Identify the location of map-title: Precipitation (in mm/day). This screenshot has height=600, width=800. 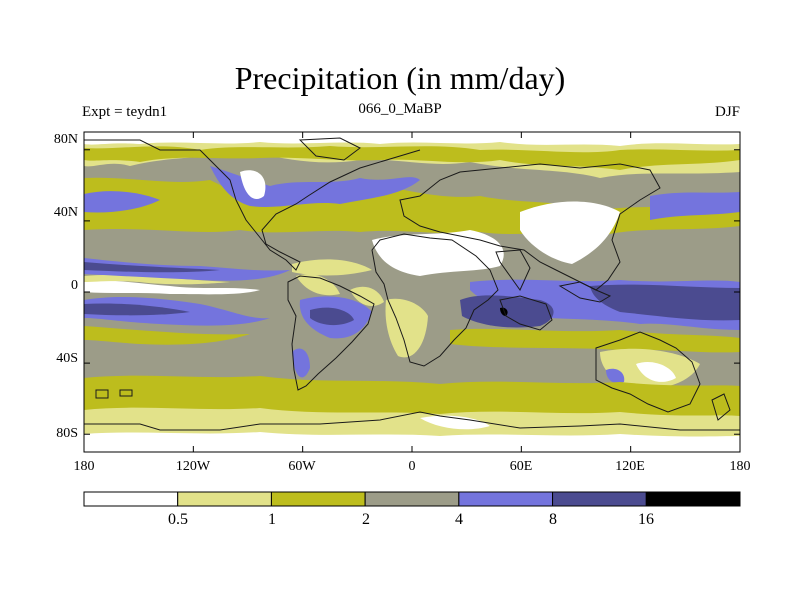
(400, 78).